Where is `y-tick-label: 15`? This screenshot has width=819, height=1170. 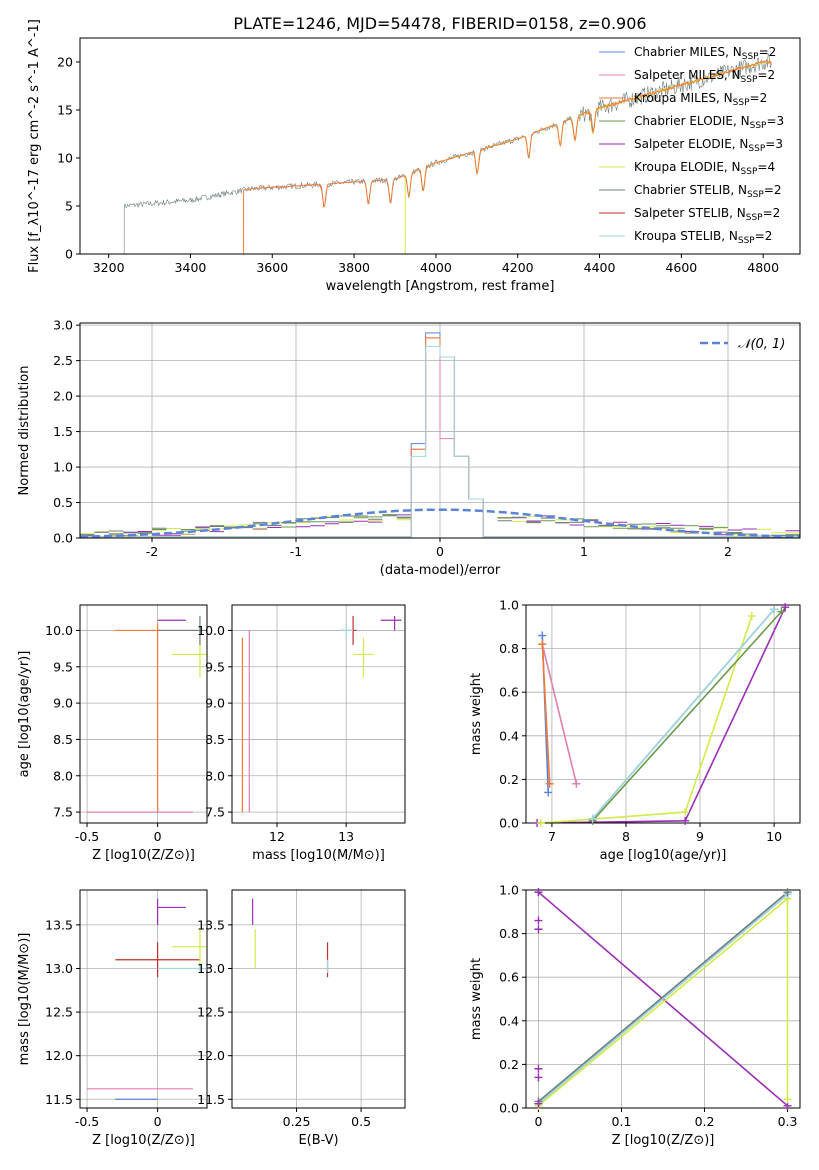 y-tick-label: 15 is located at coordinates (65, 110).